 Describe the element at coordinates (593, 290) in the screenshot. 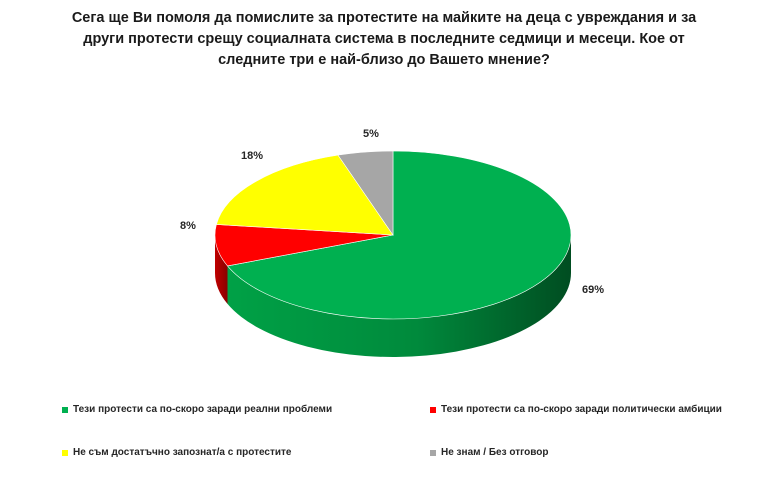

I see `data-label-real-problems: 69%` at that location.